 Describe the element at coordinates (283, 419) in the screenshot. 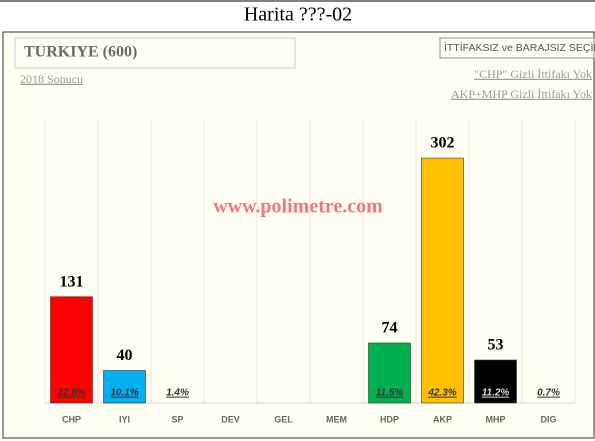

I see `x-tick-label: GEL` at that location.